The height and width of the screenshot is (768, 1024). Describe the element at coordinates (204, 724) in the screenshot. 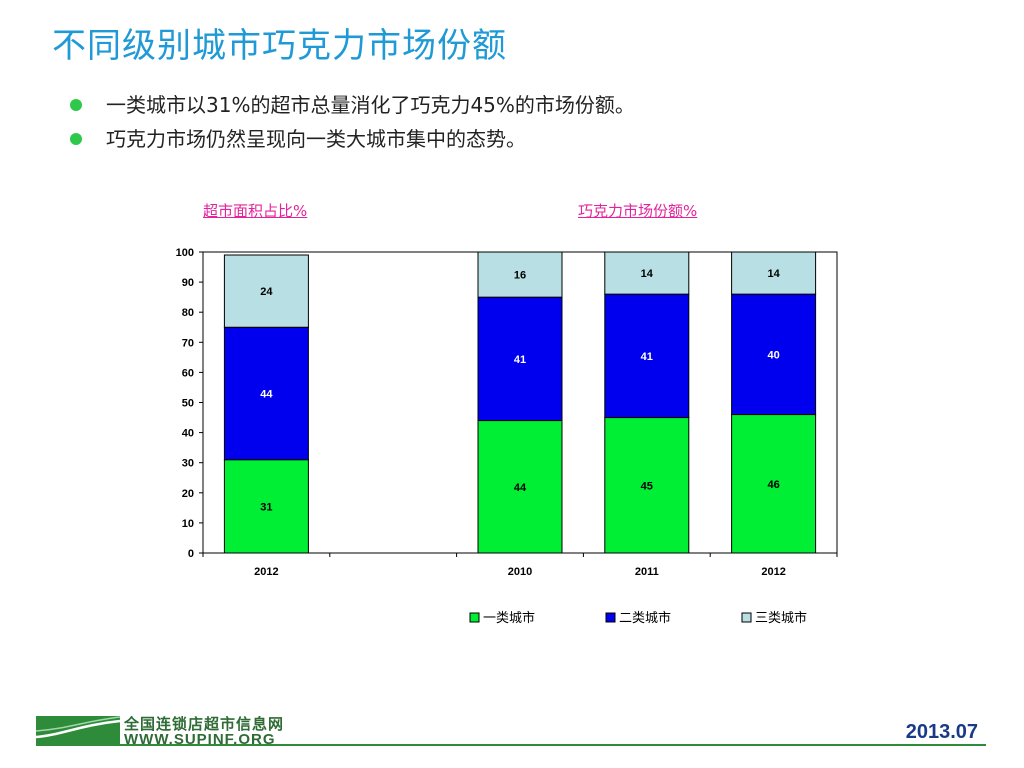

I see `logo-text-cn: 全国连锁店超市信息网` at that location.